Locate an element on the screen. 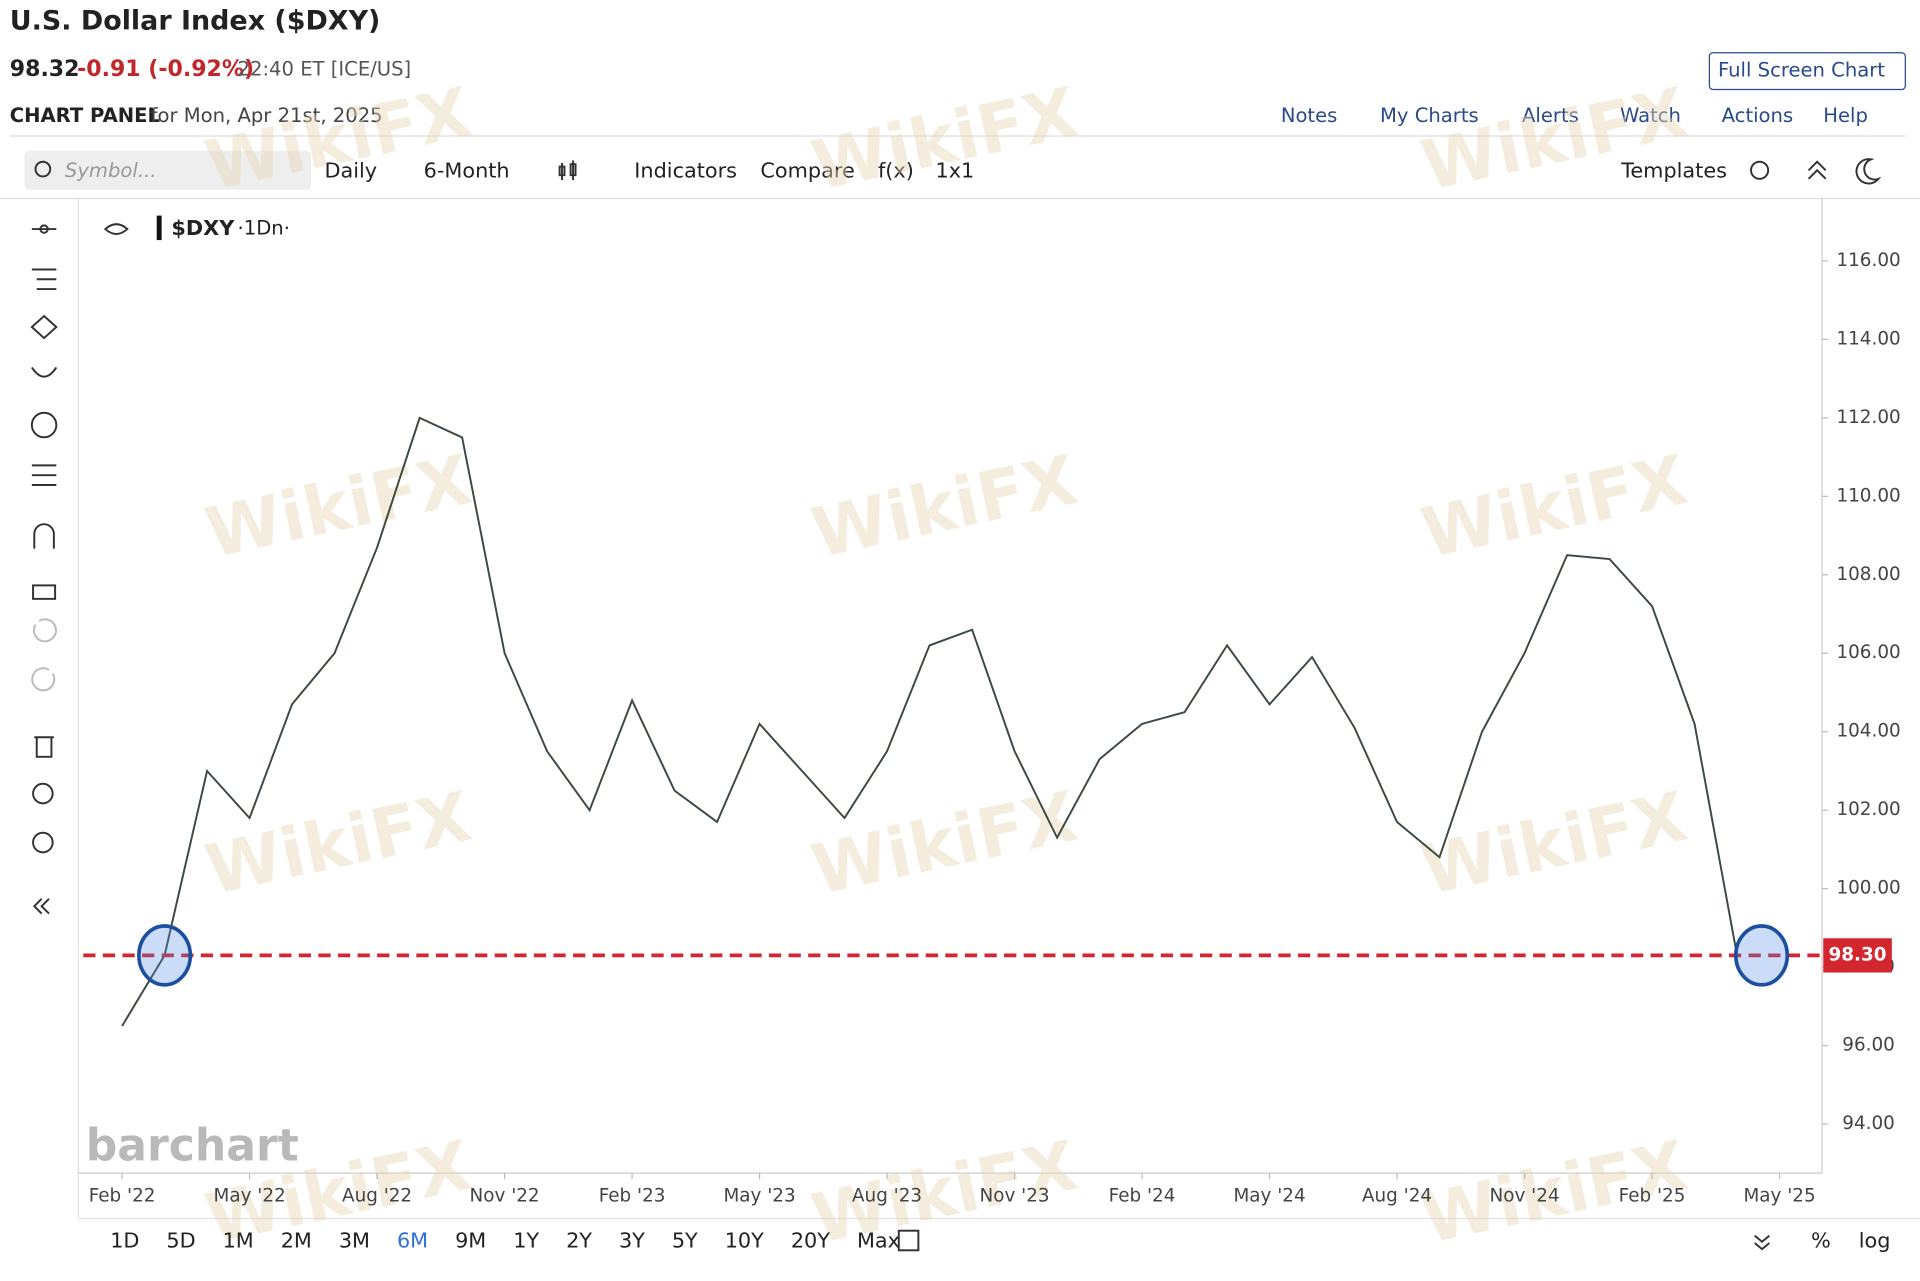  range-button: 2Y is located at coordinates (579, 1241).